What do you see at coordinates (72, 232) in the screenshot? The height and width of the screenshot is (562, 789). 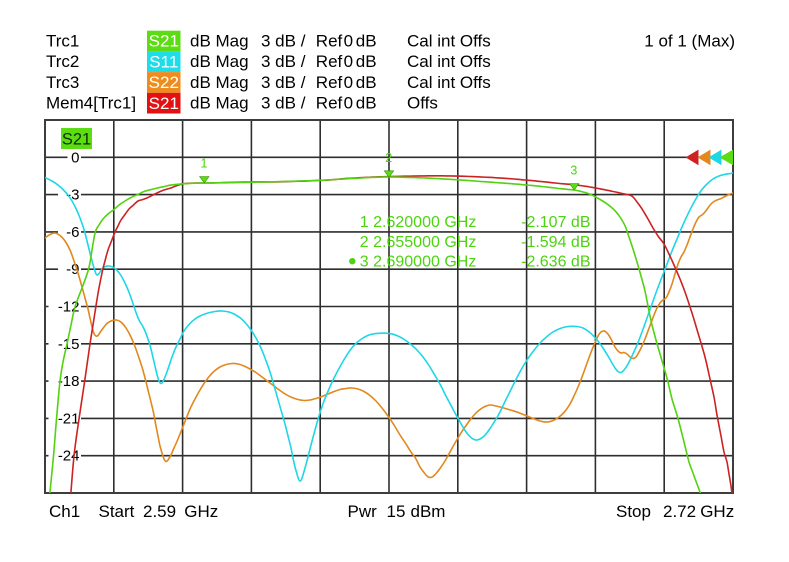 I see `svg-text: -6` at bounding box center [72, 232].